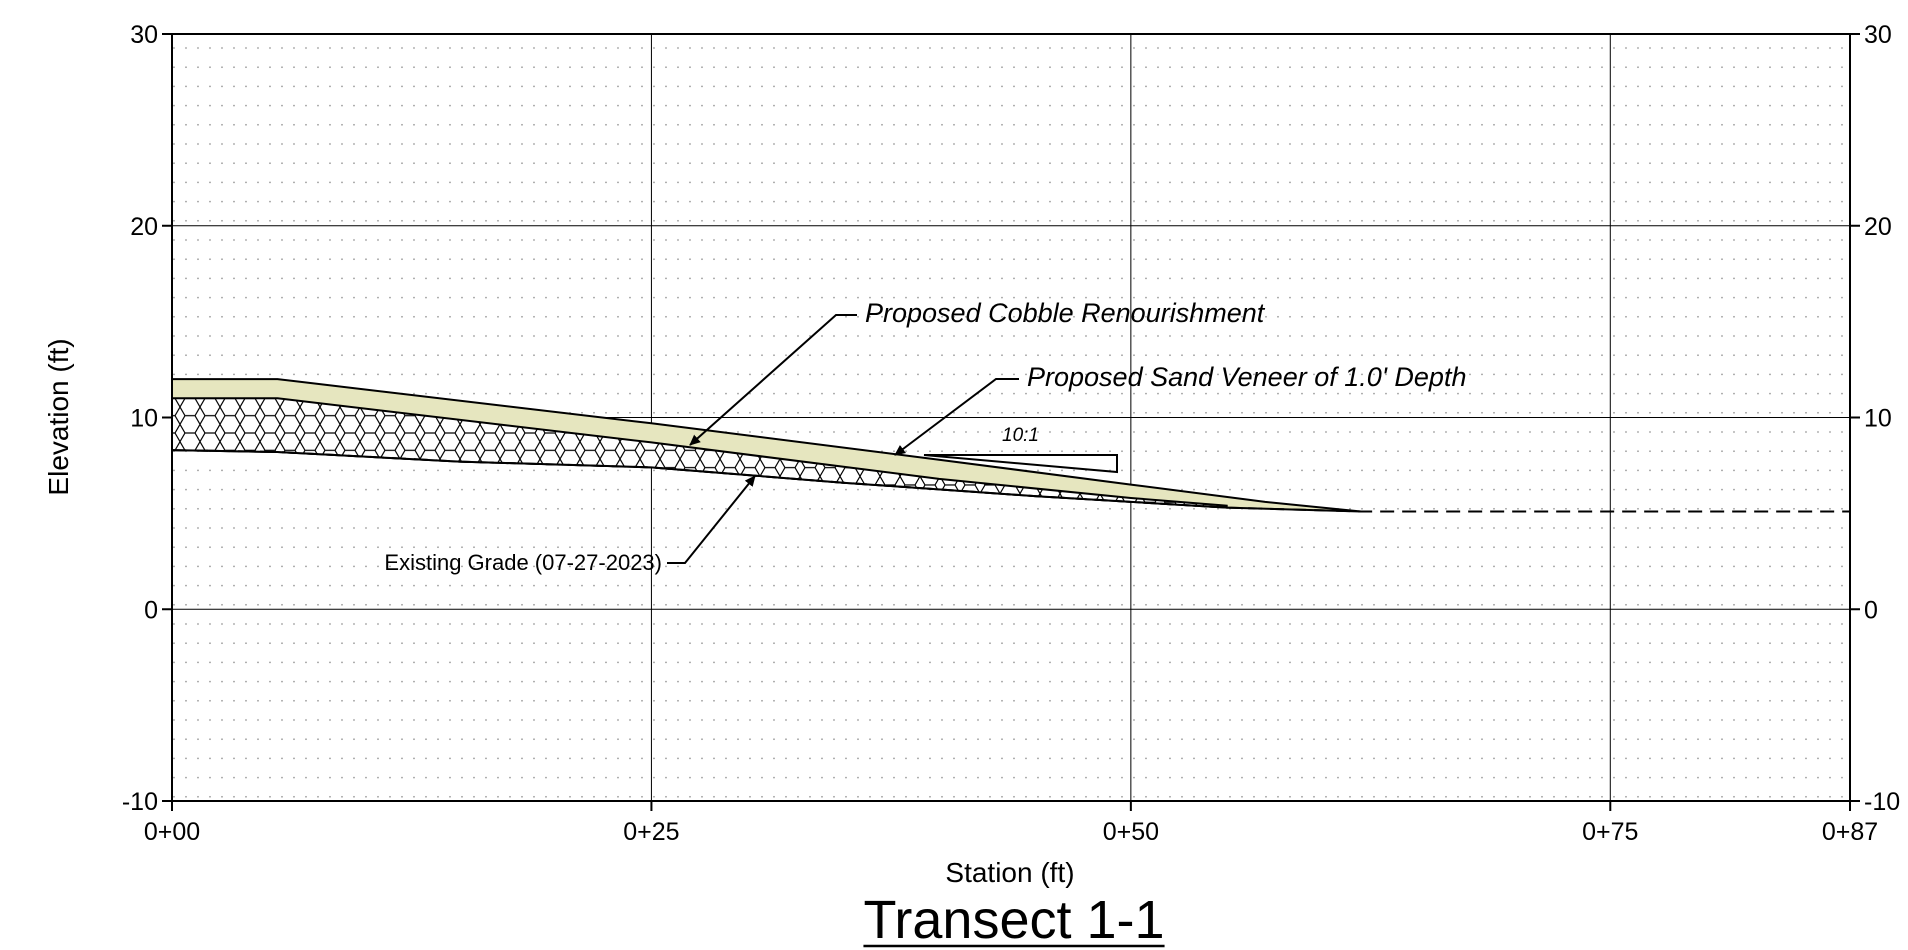 This screenshot has height=950, width=1908. What do you see at coordinates (773, 380) in the screenshot?
I see `cobble-leader` at bounding box center [773, 380].